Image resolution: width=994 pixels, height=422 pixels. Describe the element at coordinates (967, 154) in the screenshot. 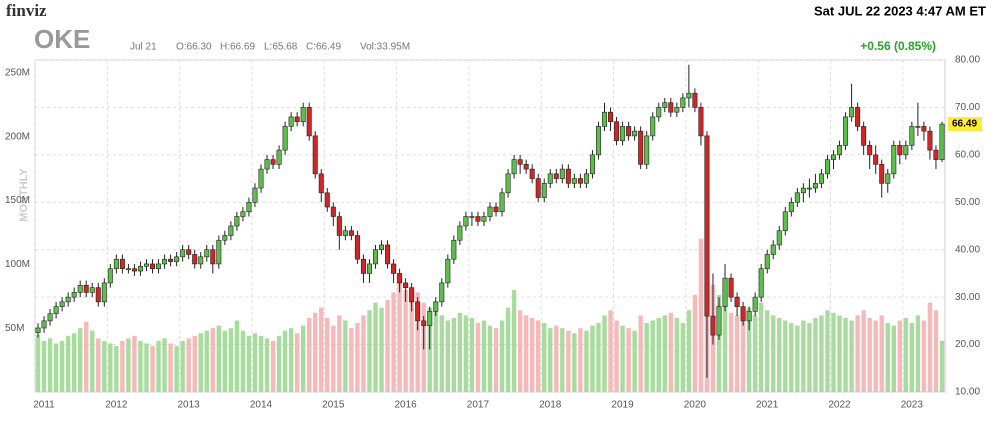

I see `y-tick-label: 60.00` at that location.